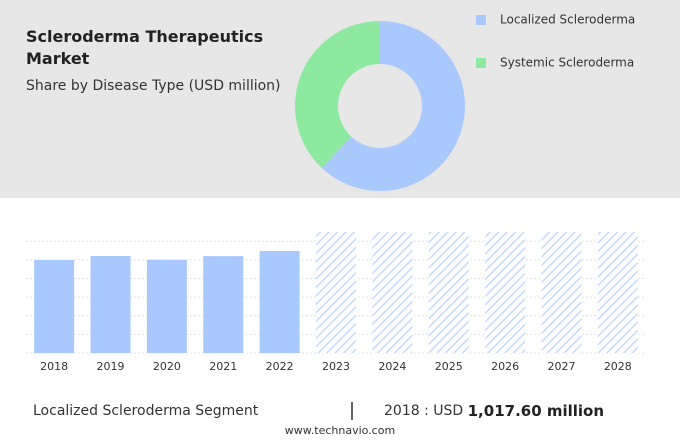 The width and height of the screenshot is (680, 440). What do you see at coordinates (449, 366) in the screenshot?
I see `x-tick-label: 2025` at bounding box center [449, 366].